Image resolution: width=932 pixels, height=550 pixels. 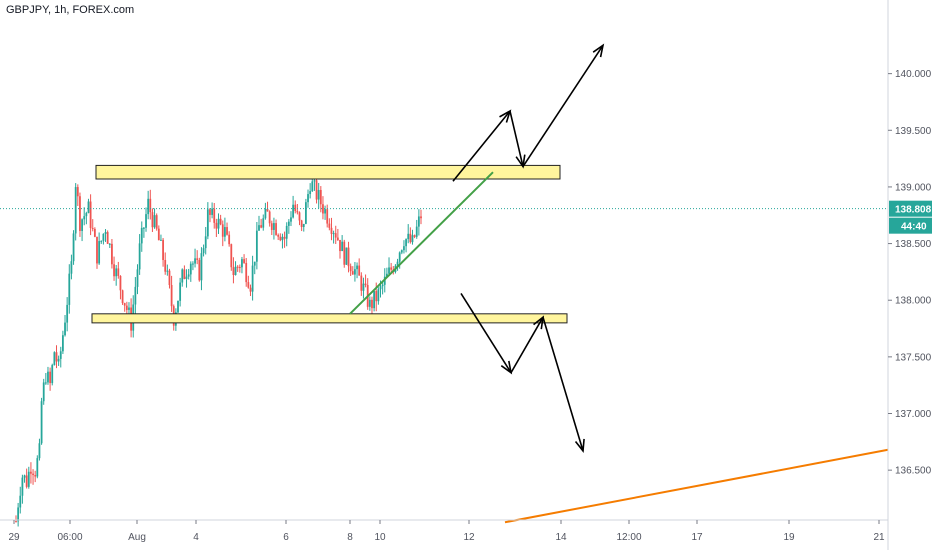 I want to click on bear-arrow-1-segment, so click(x=486, y=333).